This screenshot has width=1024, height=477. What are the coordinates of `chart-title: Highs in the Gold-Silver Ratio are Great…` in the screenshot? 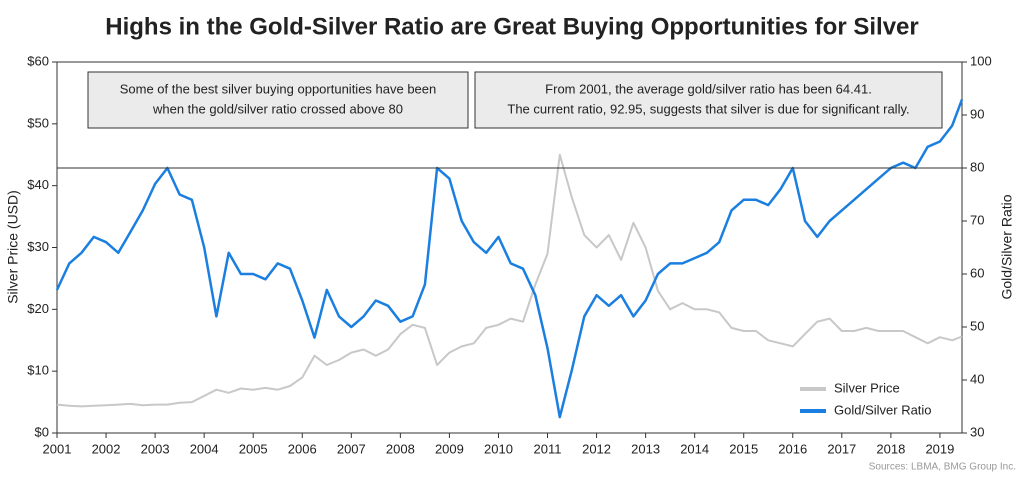 It's located at (511, 26).